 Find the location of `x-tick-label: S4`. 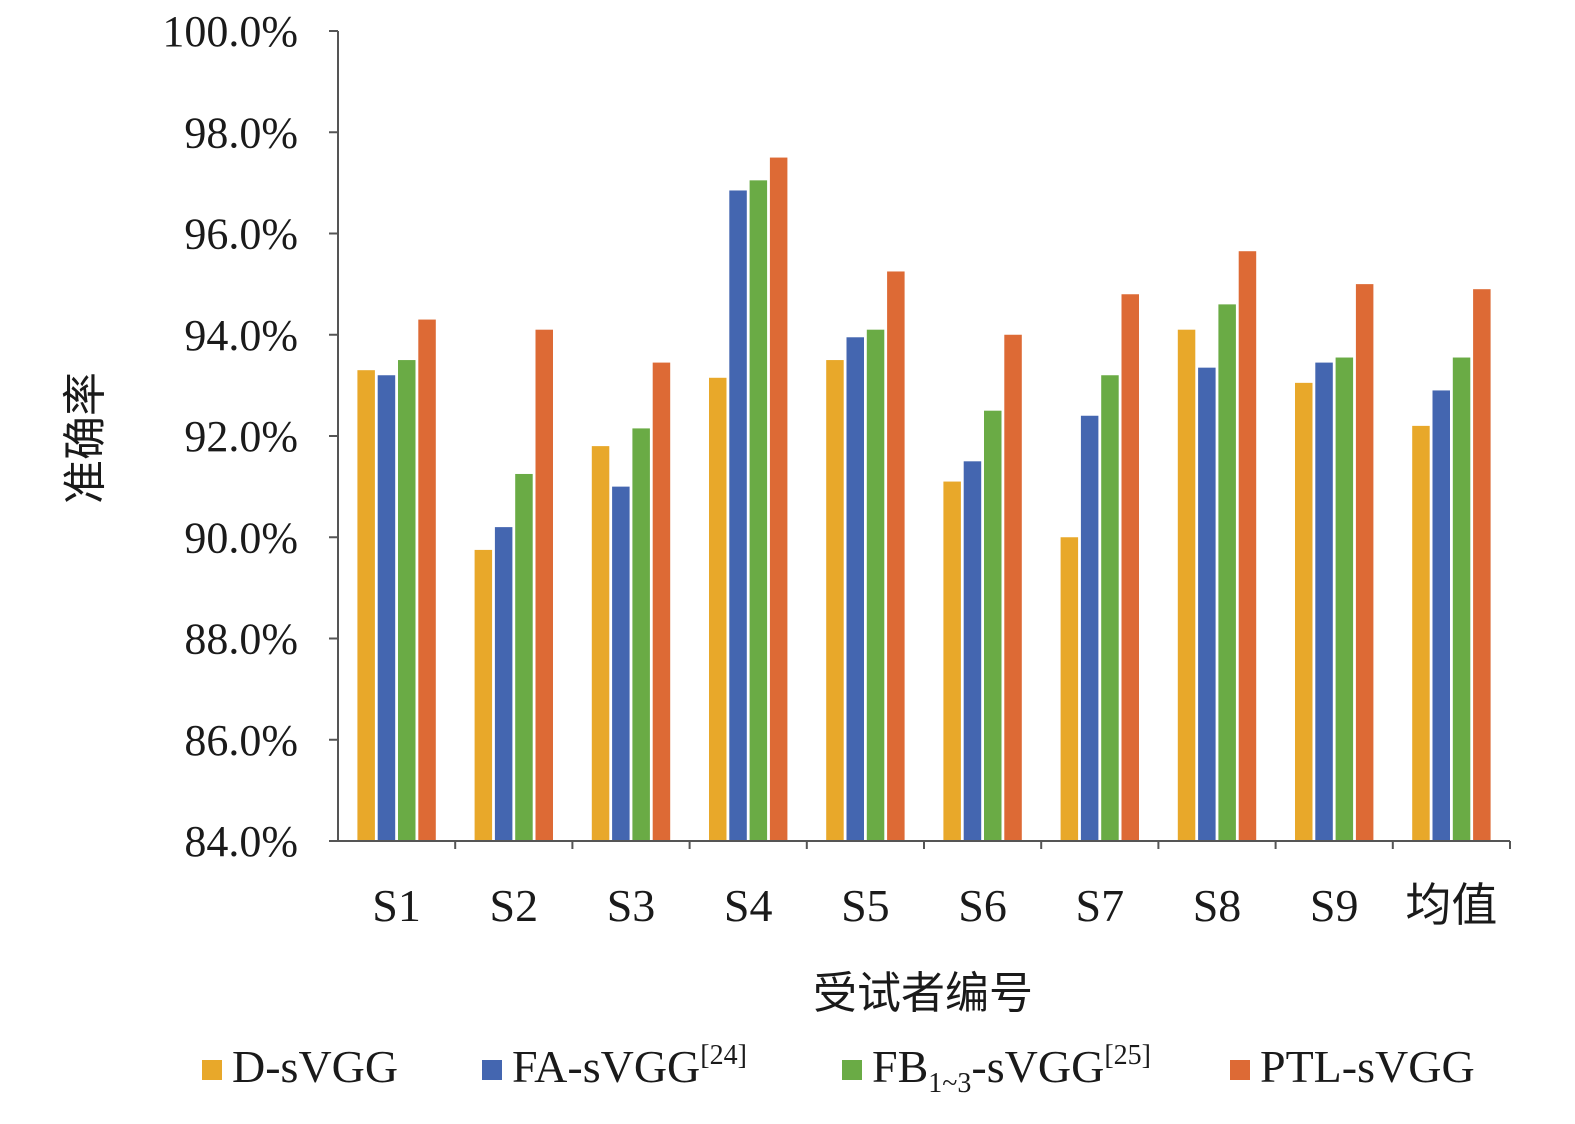

x-tick-label: S4 is located at coordinates (748, 905).